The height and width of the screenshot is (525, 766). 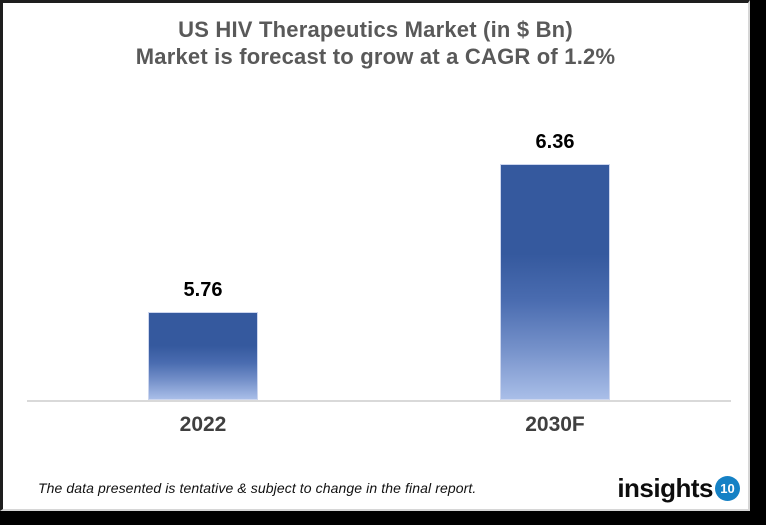 What do you see at coordinates (375, 29) in the screenshot?
I see `chart-title-line1: US HIV Therapeutics Market (in $ Bn)` at bounding box center [375, 29].